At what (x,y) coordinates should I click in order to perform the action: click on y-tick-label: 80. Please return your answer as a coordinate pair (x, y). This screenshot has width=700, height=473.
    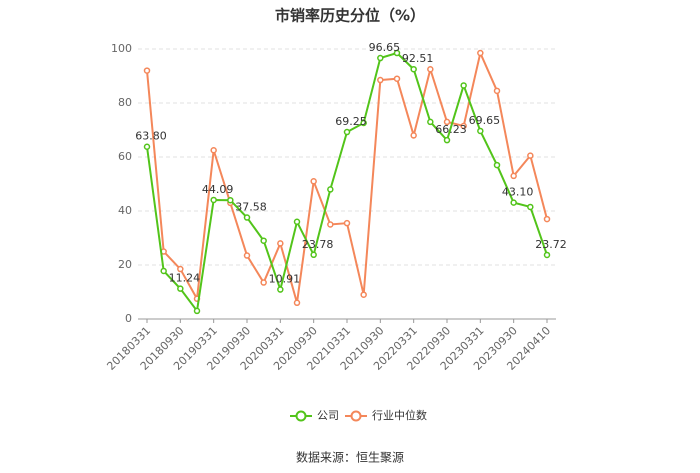
    Looking at the image, I should click on (125, 102).